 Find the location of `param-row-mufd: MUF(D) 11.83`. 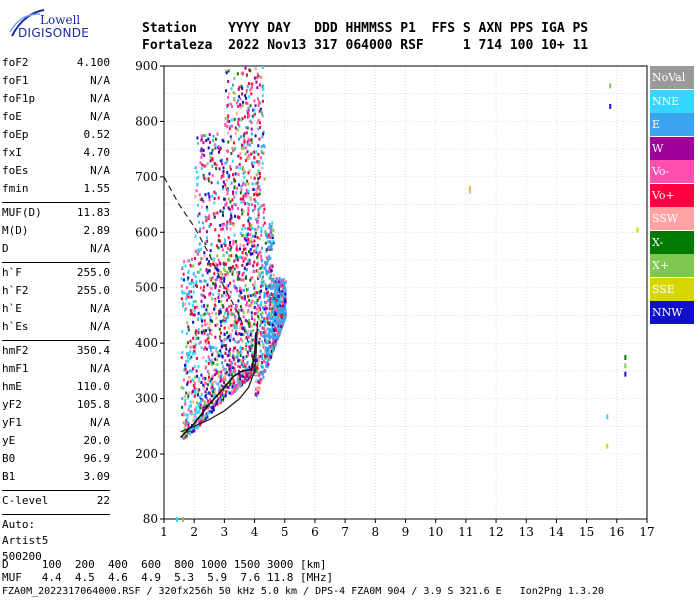

param-row-mufd: MUF(D) 11.83 is located at coordinates (56, 215).